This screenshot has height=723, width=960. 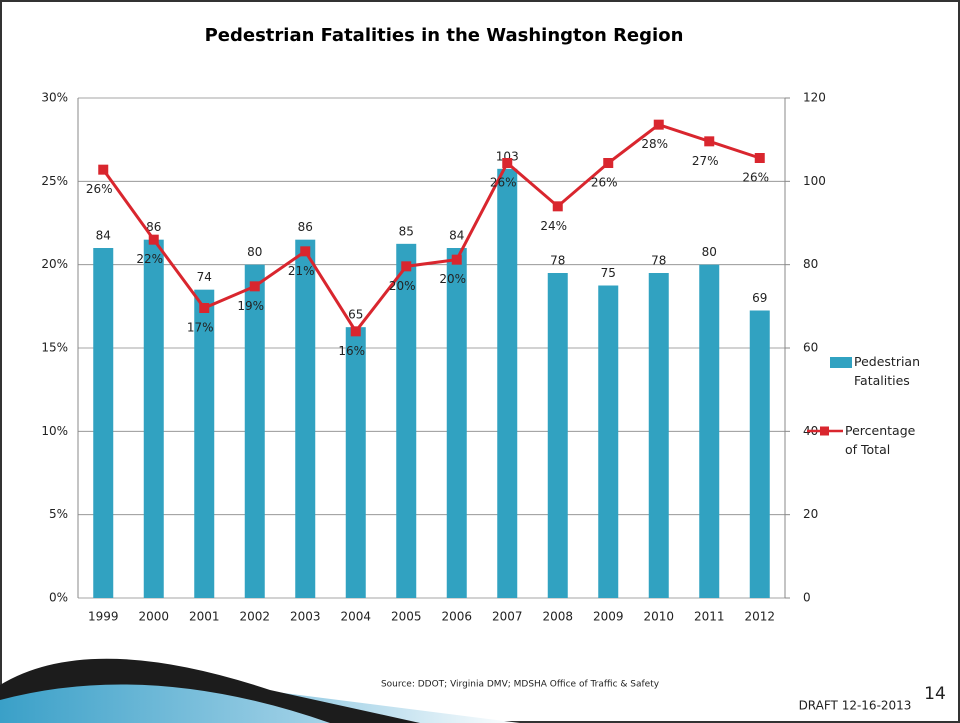 I want to click on line-label: 27%, so click(x=705, y=161).